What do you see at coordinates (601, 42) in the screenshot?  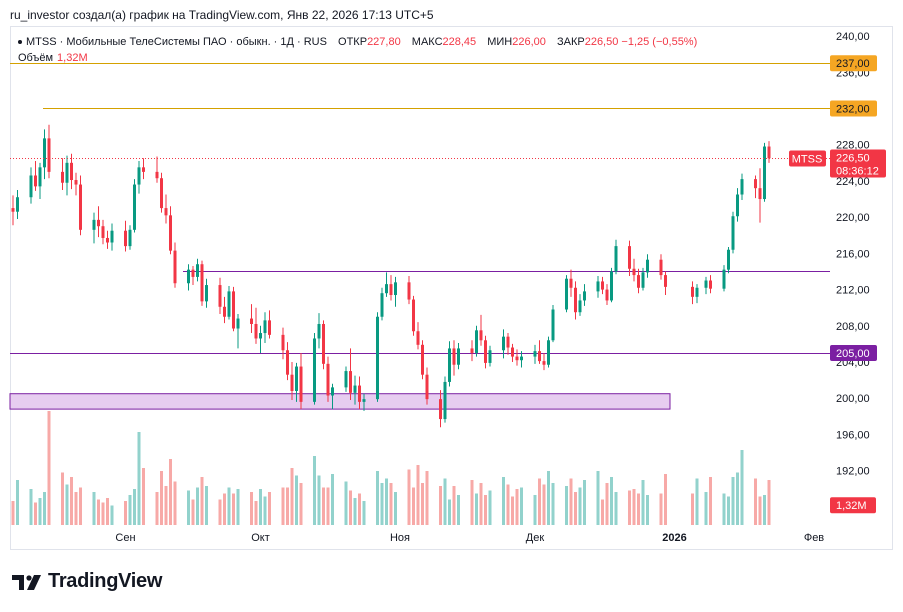 I see `close-value: 226,50` at bounding box center [601, 42].